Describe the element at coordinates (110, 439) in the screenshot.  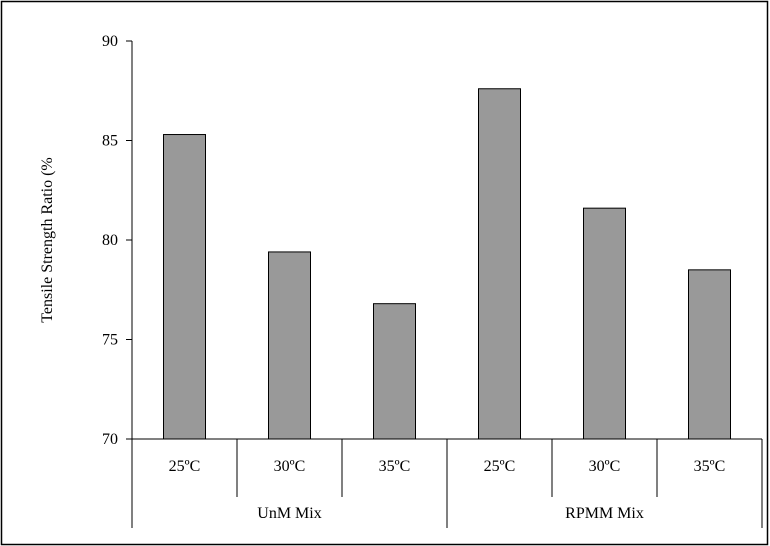
I see `y-tick-label: 70` at that location.